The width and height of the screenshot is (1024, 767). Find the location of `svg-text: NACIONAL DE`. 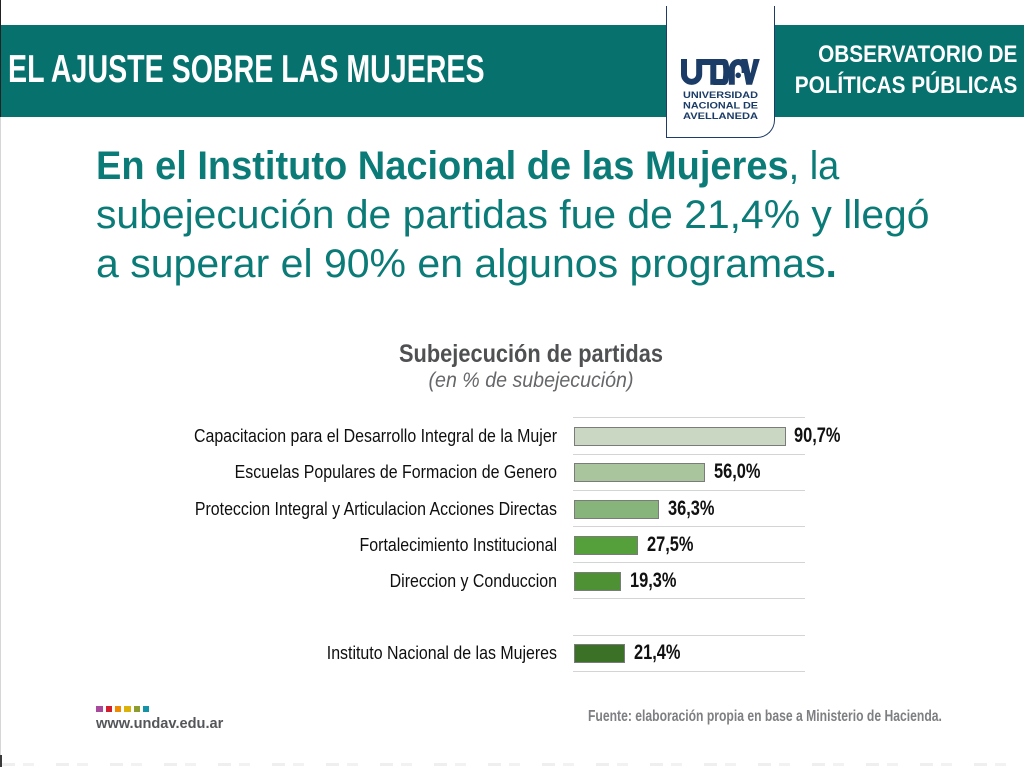

svg-text: NACIONAL DE is located at coordinates (720, 106).